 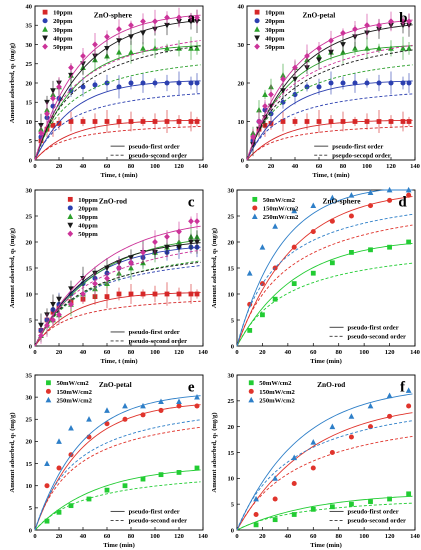 What do you see at coordinates (63, 38) in the screenshot?
I see `legend-label: 40ppm` at bounding box center [63, 38].